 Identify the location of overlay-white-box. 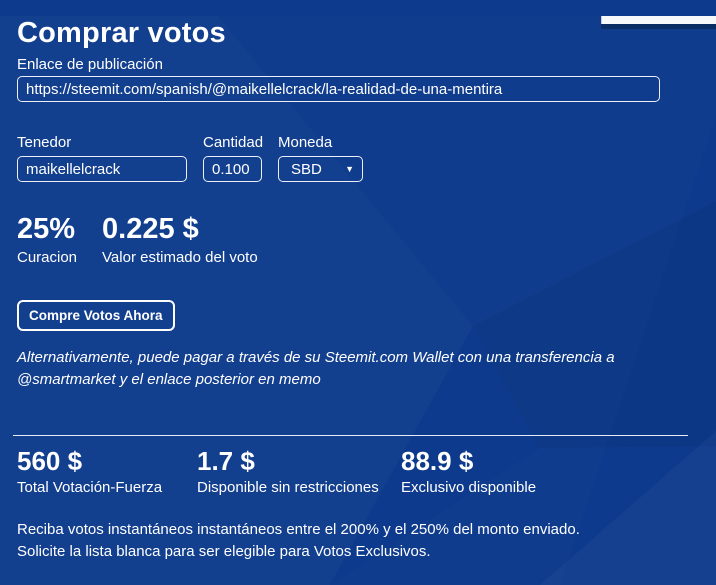
(658, 20).